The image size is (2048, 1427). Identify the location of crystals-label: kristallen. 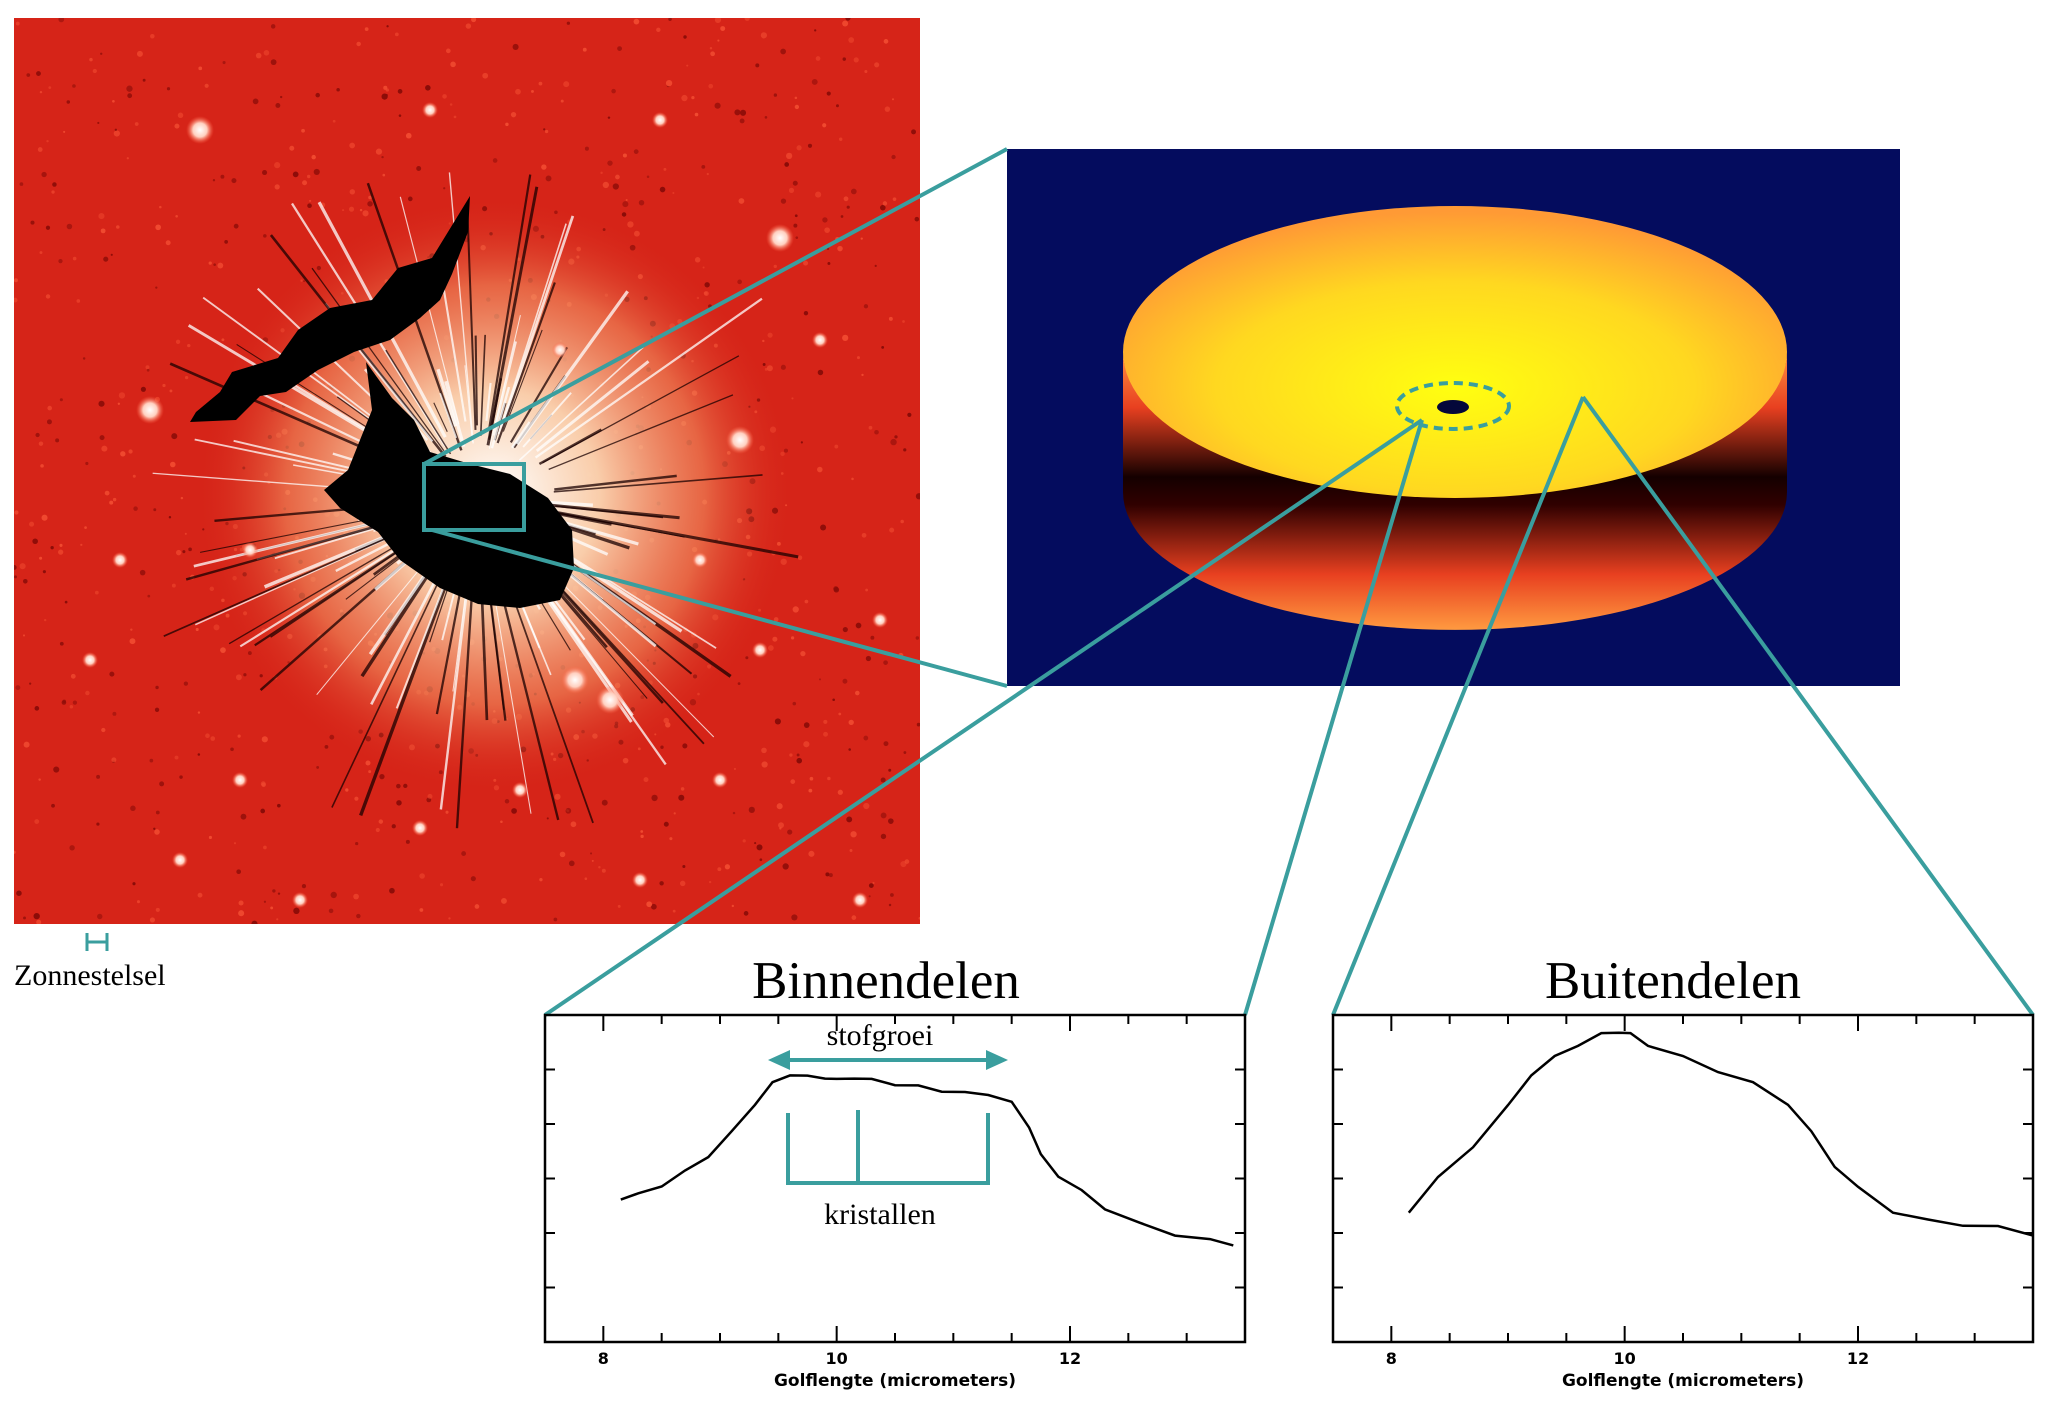
(880, 1214).